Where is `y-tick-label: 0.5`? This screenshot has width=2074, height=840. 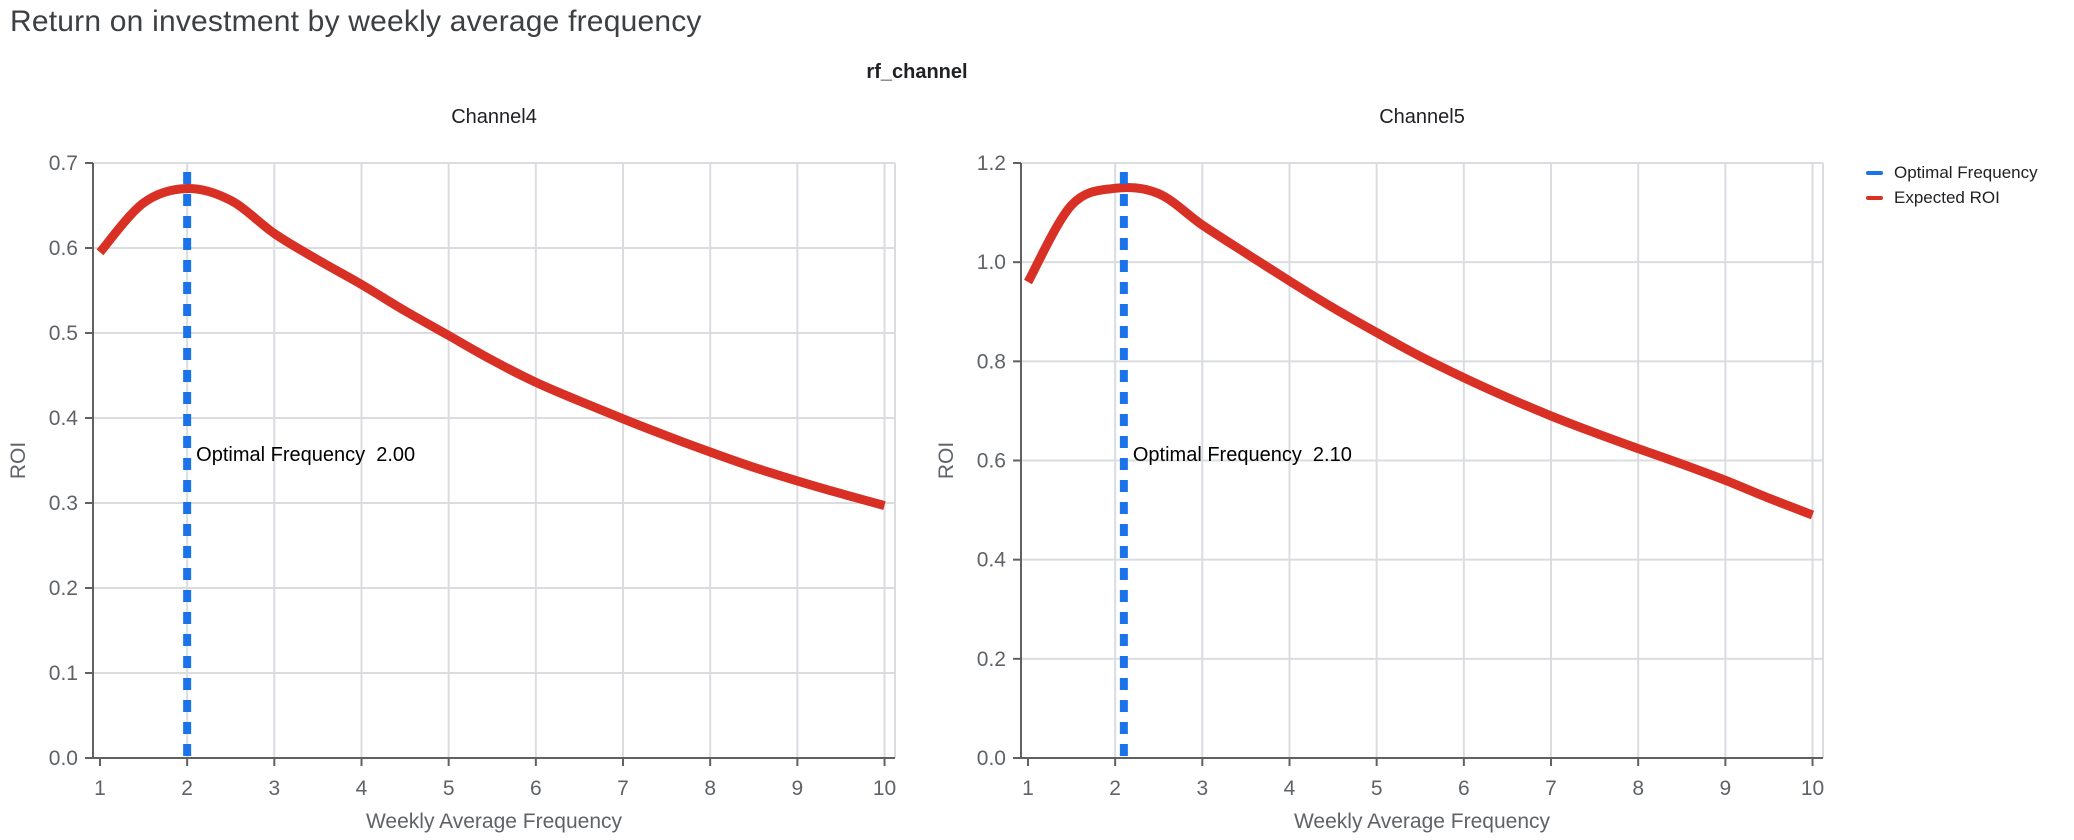
y-tick-label: 0.5 is located at coordinates (63, 333).